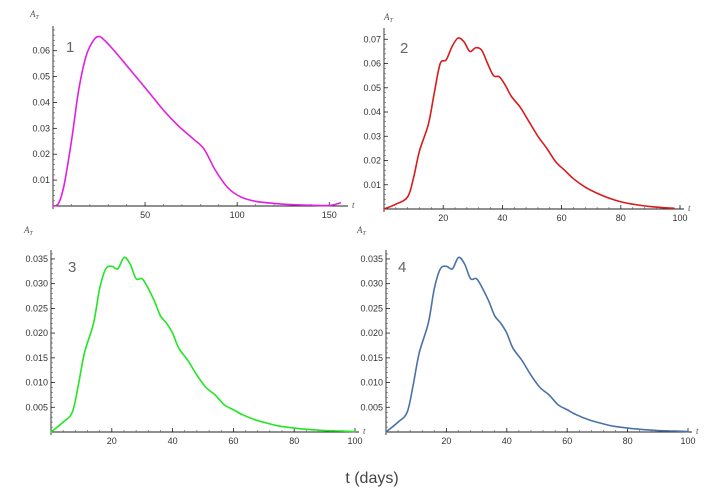 This screenshot has height=498, width=721. I want to click on figure-x-label: t (days), so click(371, 478).